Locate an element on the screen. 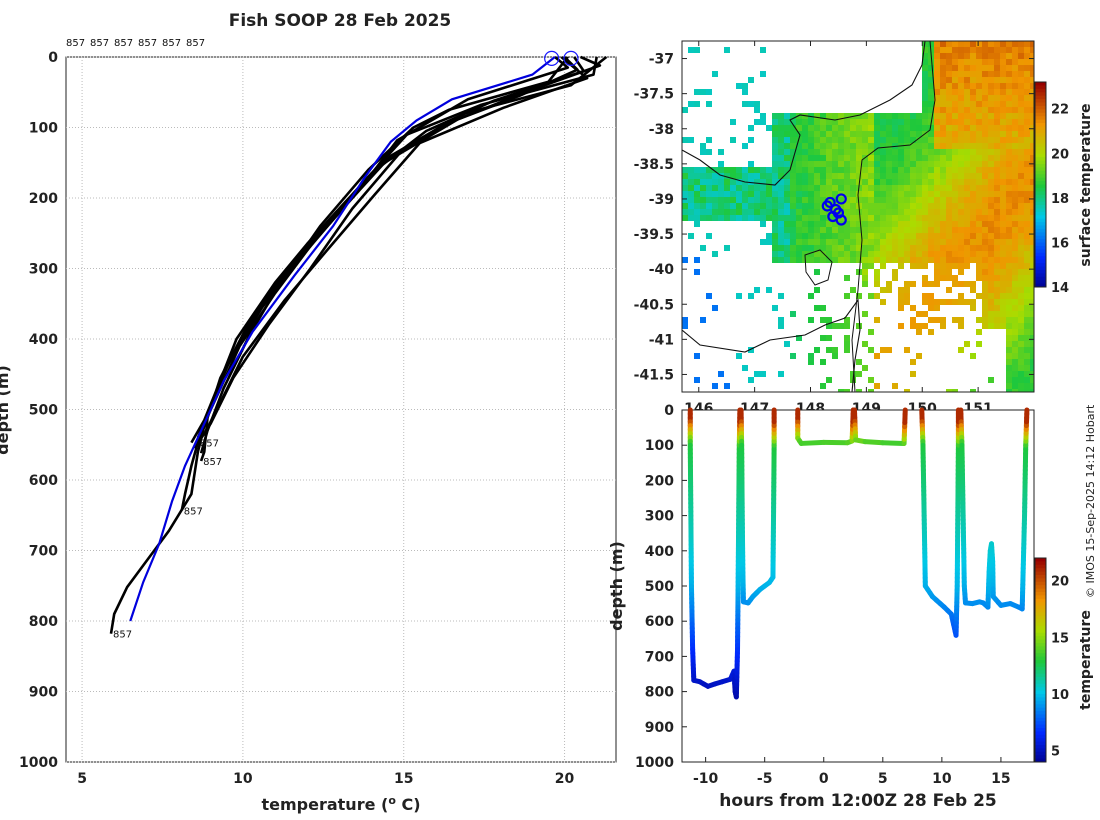 Image resolution: width=1100 pixels, height=820 pixels. y-tick-label: 300 is located at coordinates (43, 270).